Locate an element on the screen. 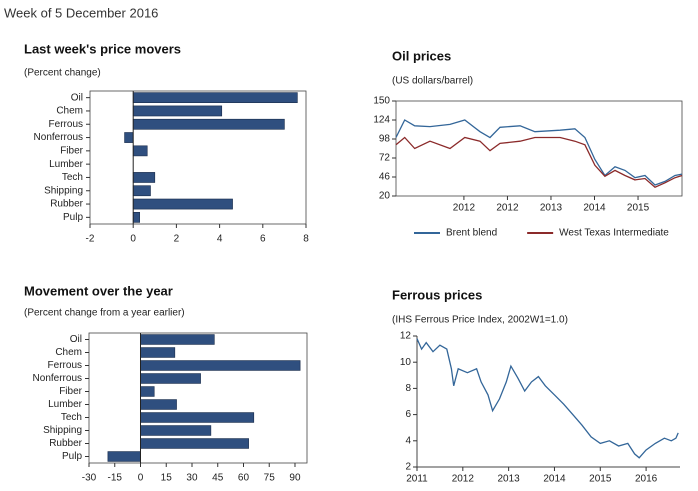  chart-title: Ferrous prices is located at coordinates (437, 294).